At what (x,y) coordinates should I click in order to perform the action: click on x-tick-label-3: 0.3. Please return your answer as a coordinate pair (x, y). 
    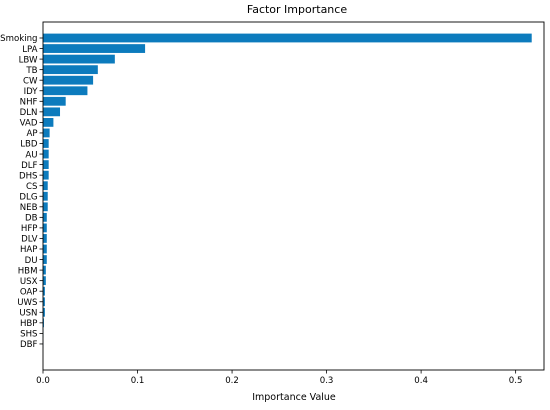
    Looking at the image, I should click on (327, 381).